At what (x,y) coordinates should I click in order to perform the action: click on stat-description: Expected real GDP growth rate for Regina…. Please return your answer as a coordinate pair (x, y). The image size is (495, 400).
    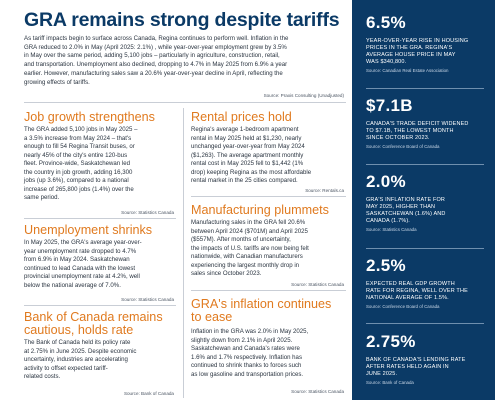
    Looking at the image, I should click on (426, 291).